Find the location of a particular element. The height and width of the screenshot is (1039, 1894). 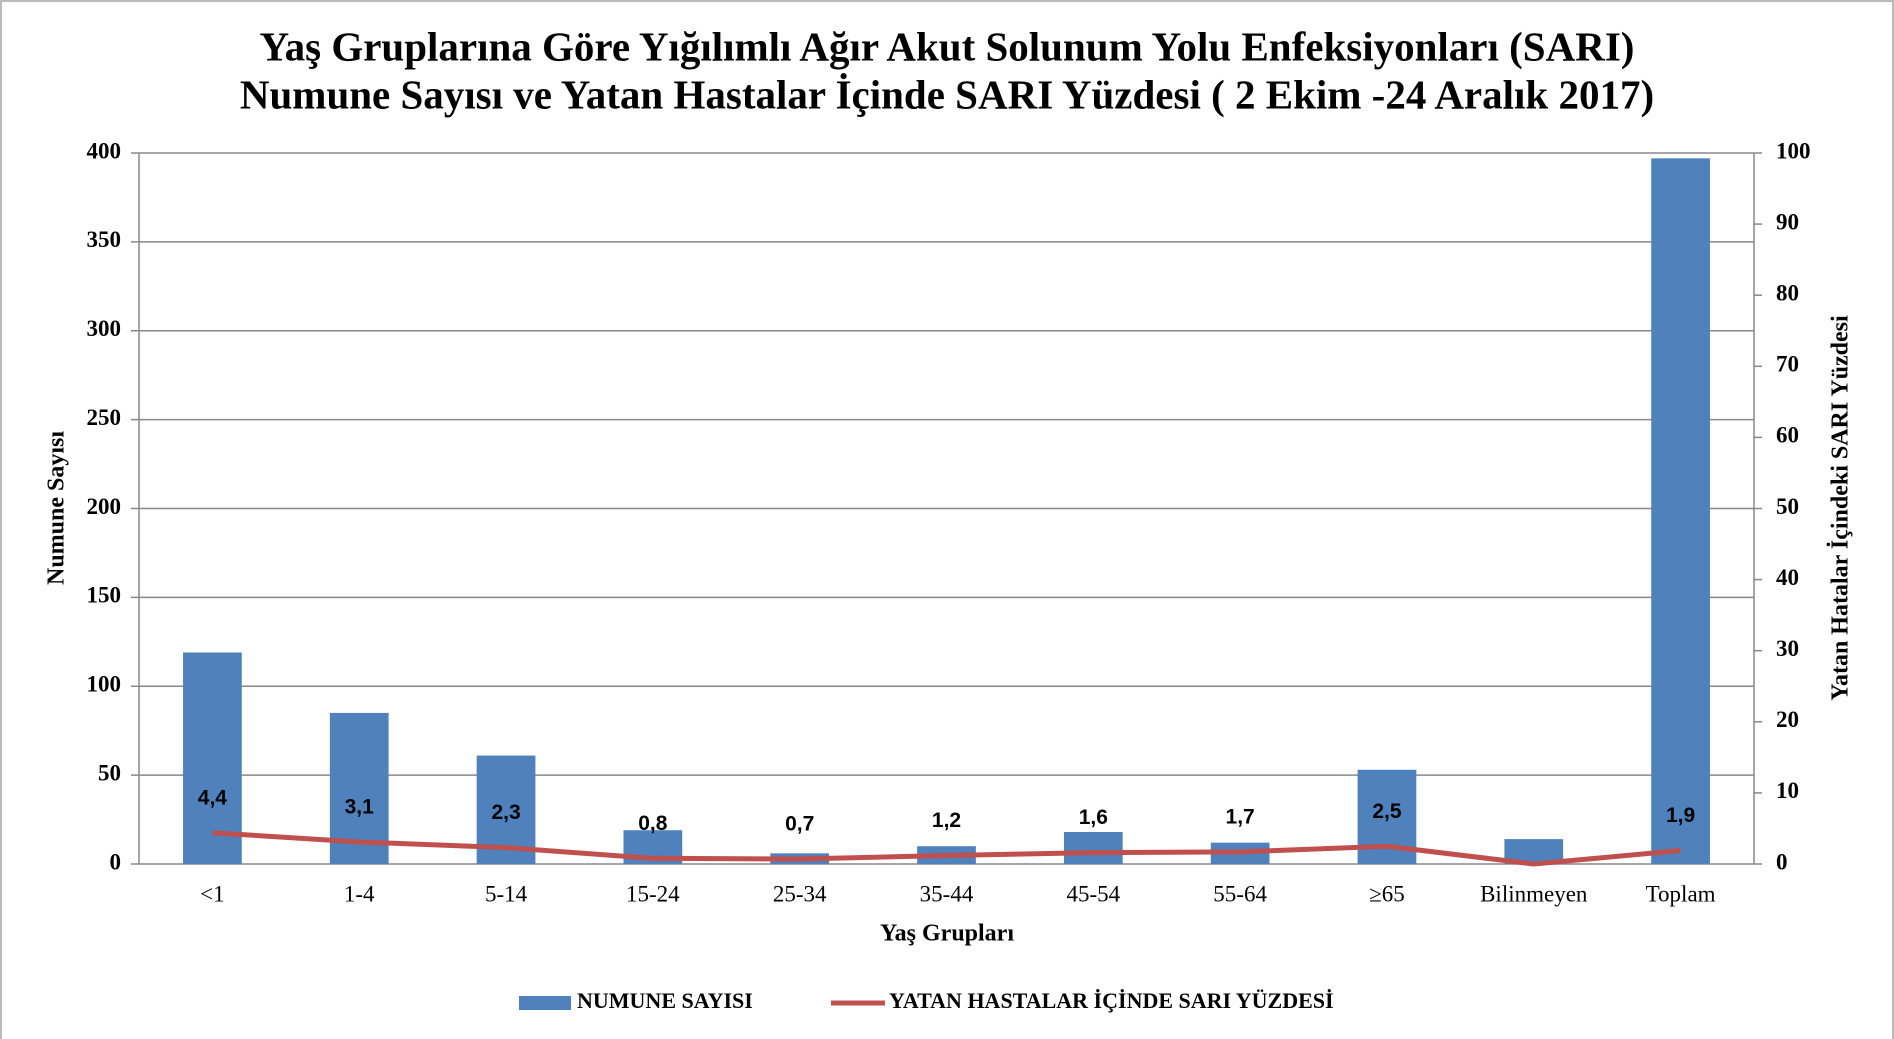

legend-label: YATAN HASTALAR İÇİNDE SARI YÜZDESİ is located at coordinates (1111, 1000).